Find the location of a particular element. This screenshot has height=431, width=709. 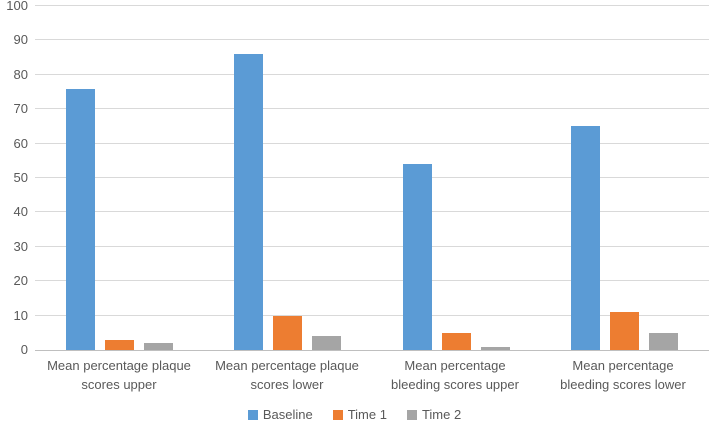

y-tick-label: 100 is located at coordinates (17, 6).